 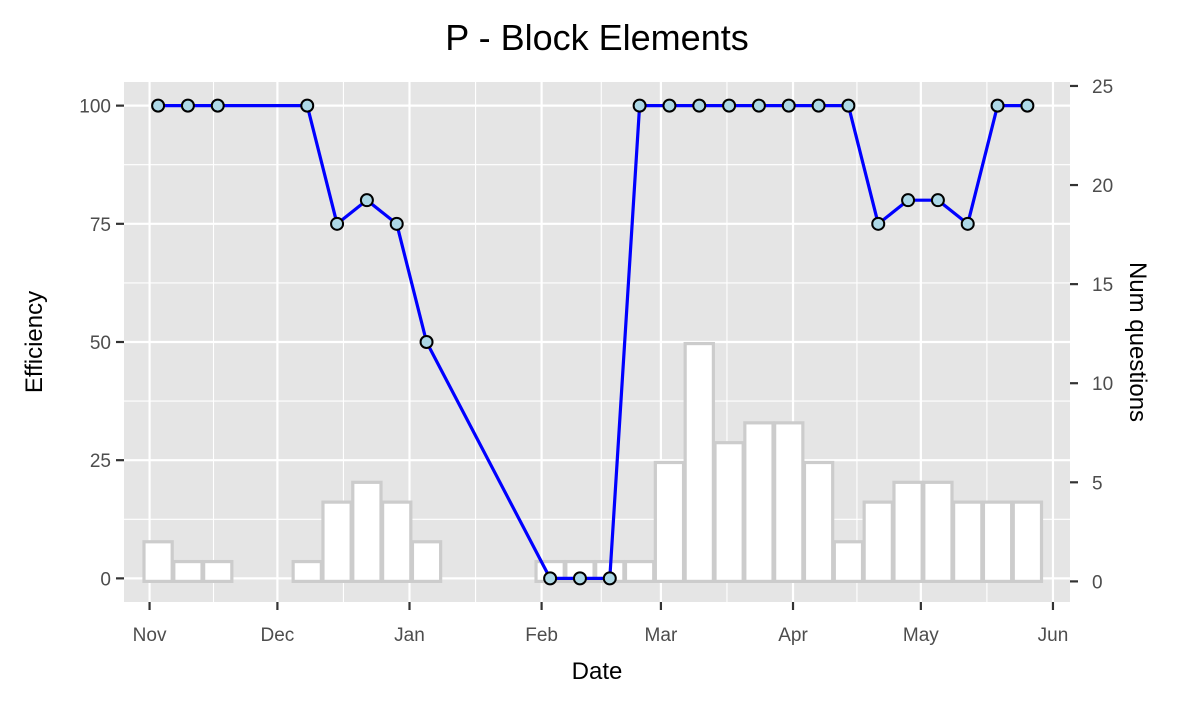 I want to click on chart-title: P - Block Elements, so click(x=596, y=37).